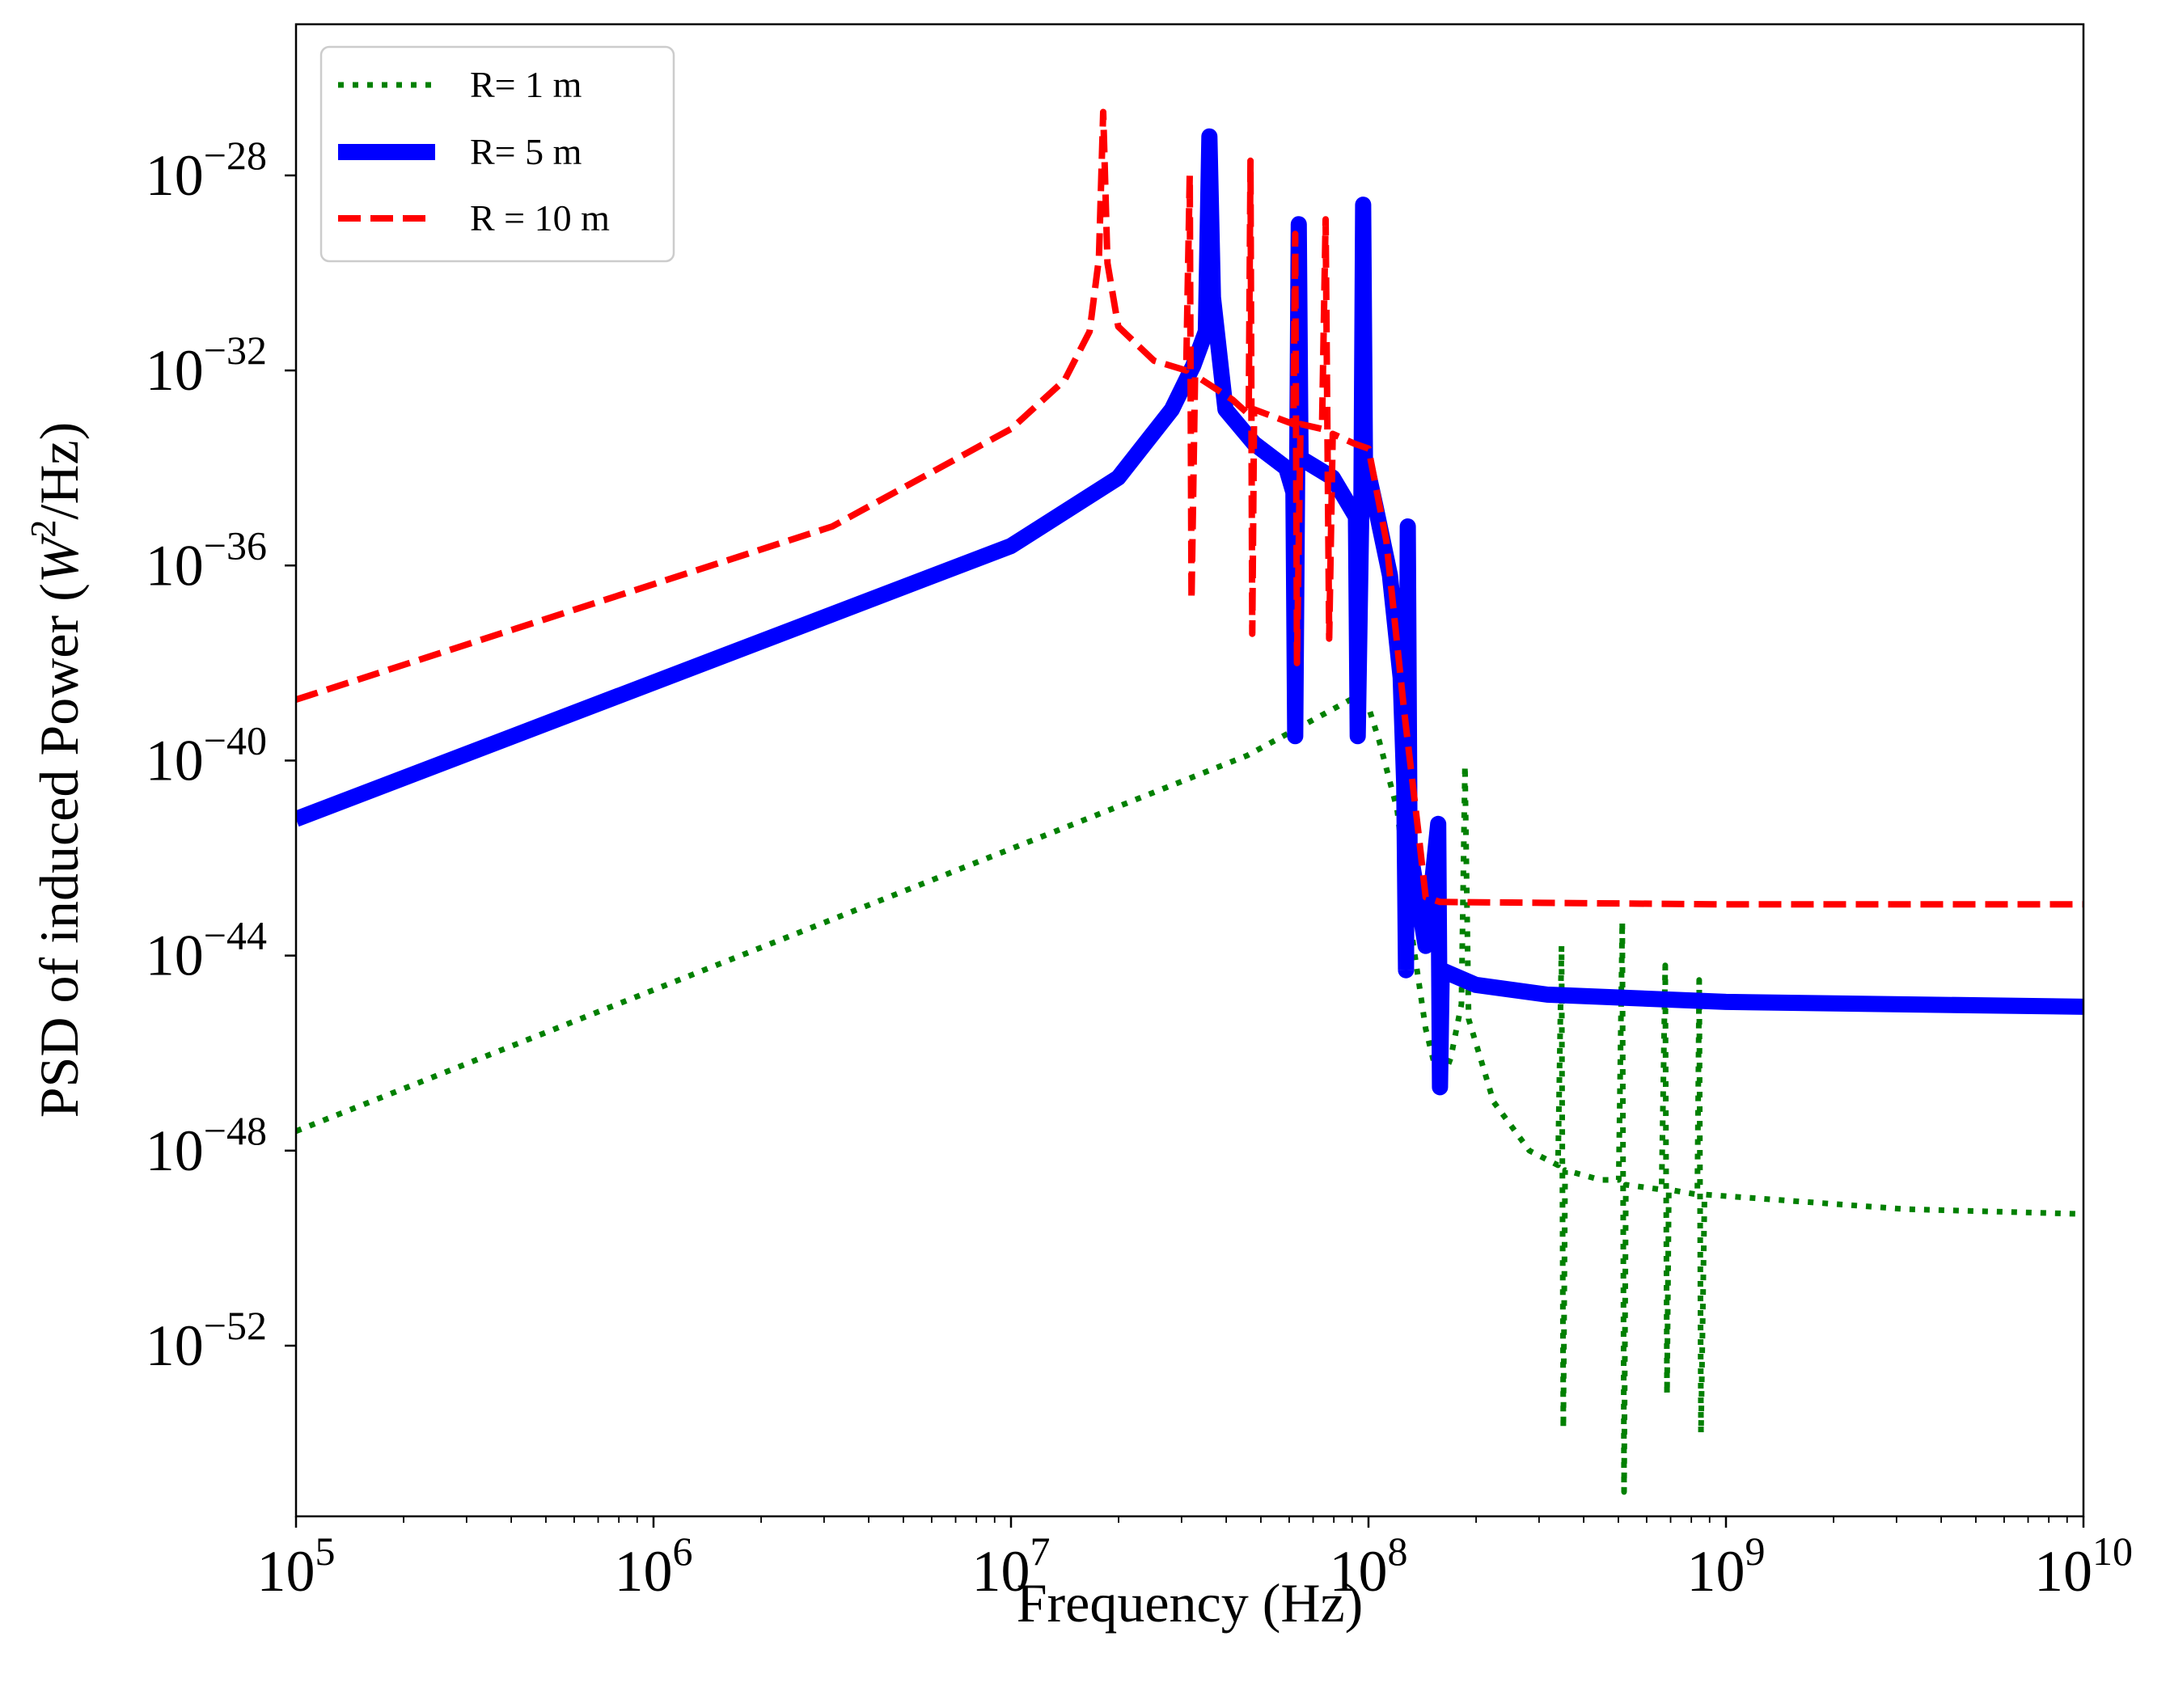 The height and width of the screenshot is (1708, 2170). I want to click on x-tick-label: 10⁷, so click(1011, 1566).